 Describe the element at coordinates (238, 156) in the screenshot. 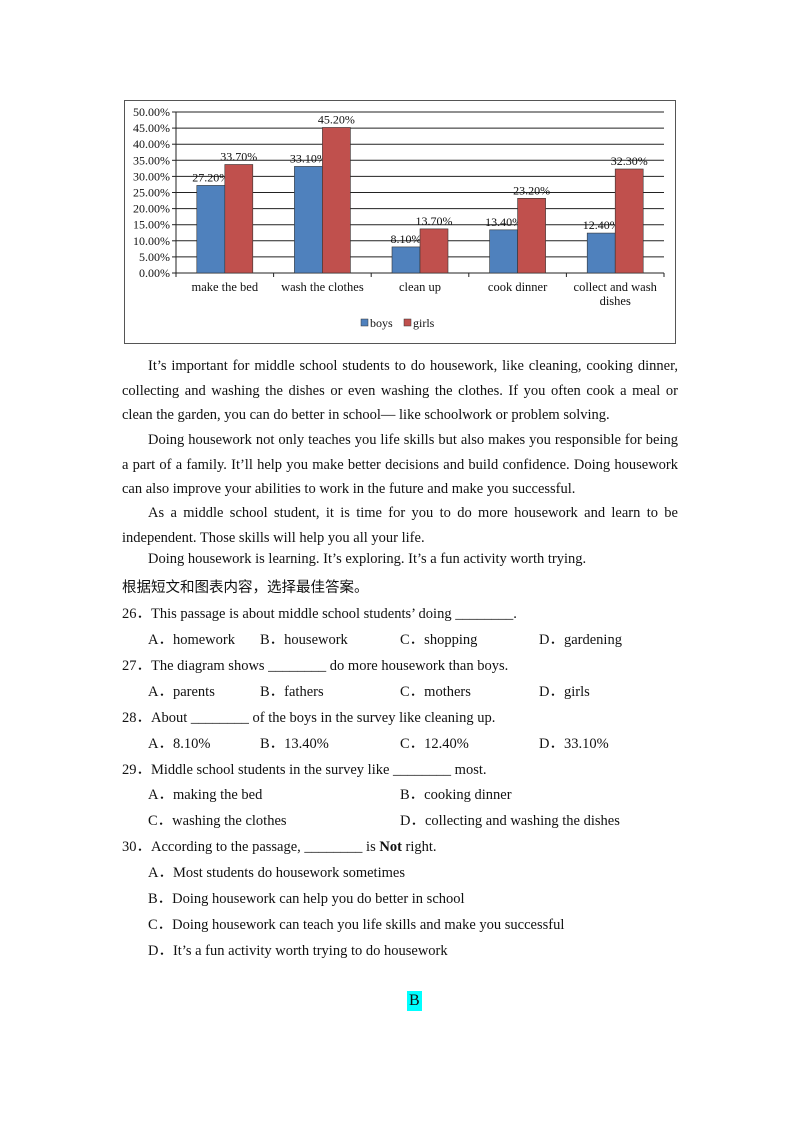

I see `data-label-girls: 33.70%` at that location.